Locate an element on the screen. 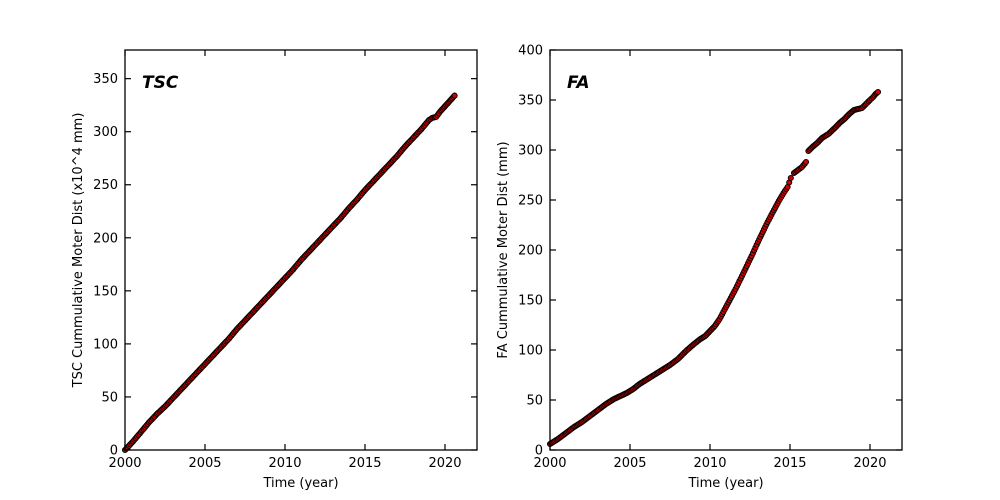 The width and height of the screenshot is (1000, 500). y-tick-label: 400 is located at coordinates (530, 51).